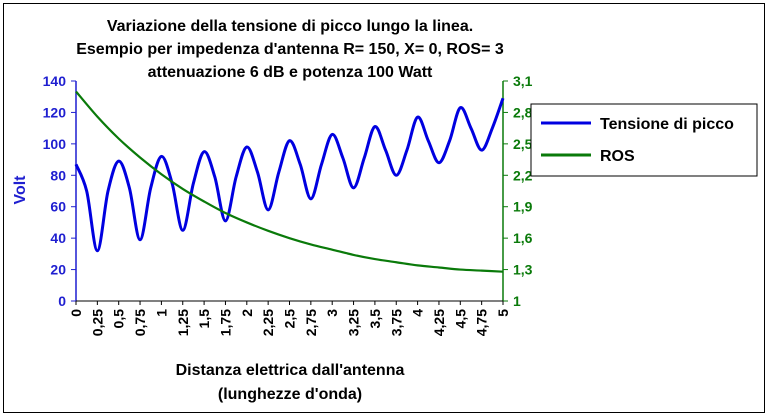 The height and width of the screenshot is (417, 769). Describe the element at coordinates (503, 313) in the screenshot. I see `x-tick-label: 5` at that location.